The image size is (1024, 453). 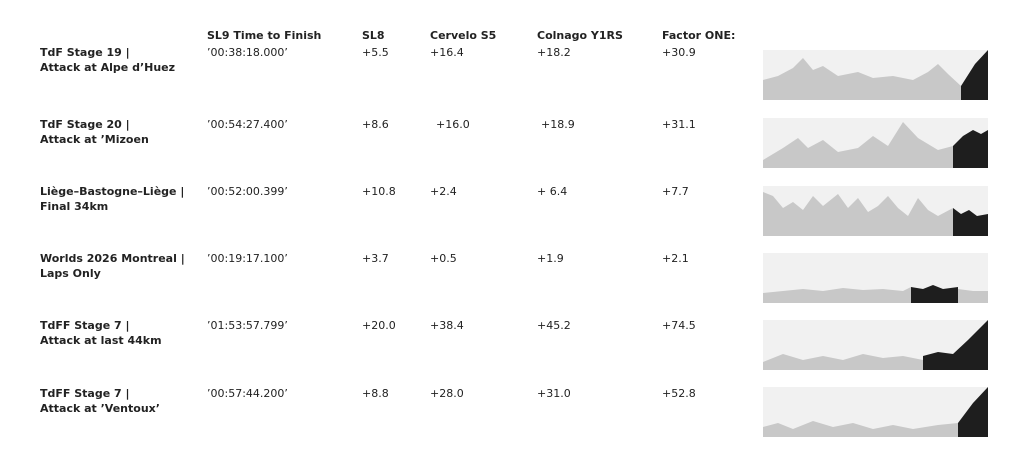 I want to click on table-cell: +16.0, so click(x=453, y=124).